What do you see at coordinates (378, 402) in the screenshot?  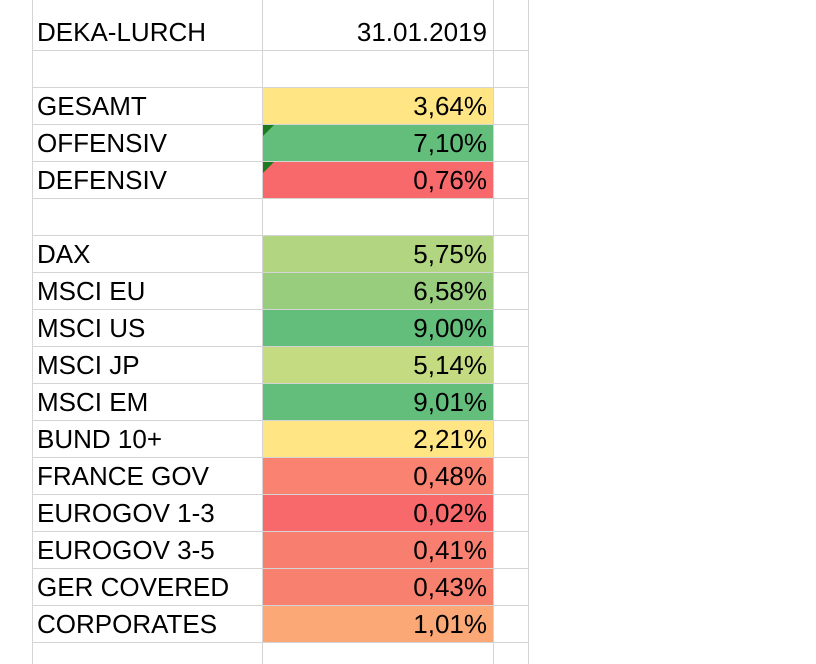 I see `cell-value: 9,01%` at bounding box center [378, 402].